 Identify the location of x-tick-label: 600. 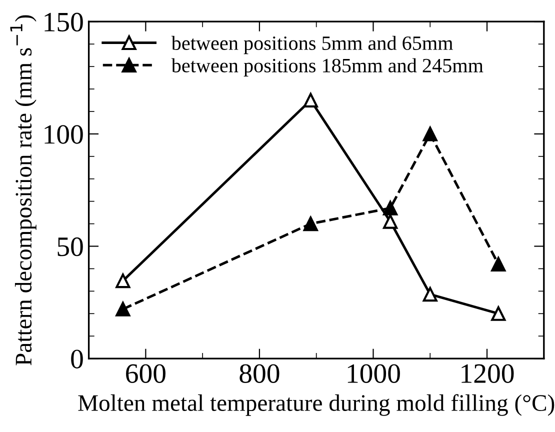
(146, 373).